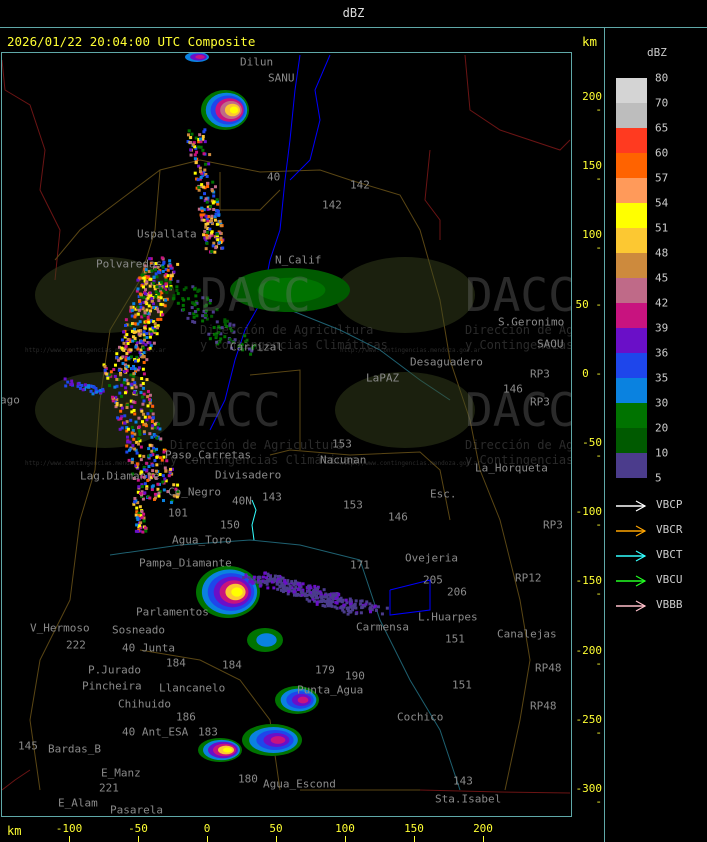 The image size is (707, 842). I want to click on place-label: Cochico, so click(420, 717).